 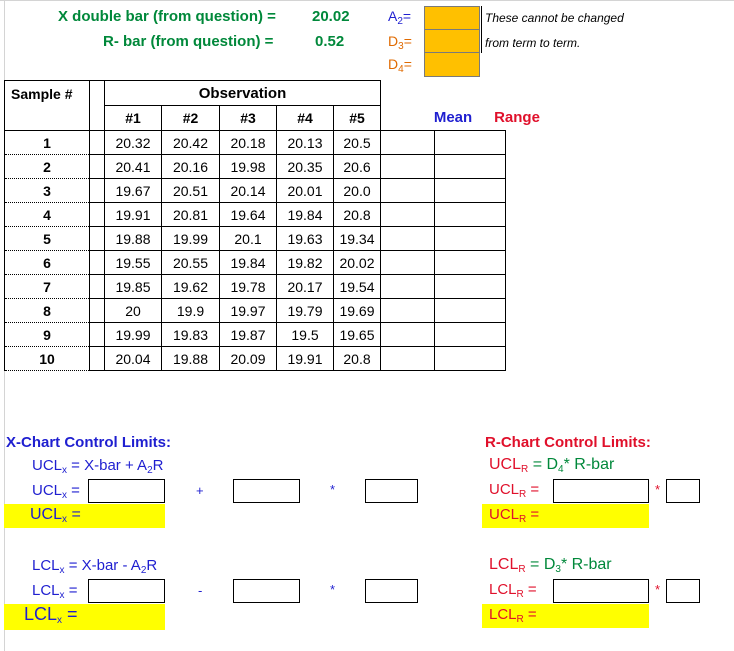 I want to click on observation-cell: 19.99, so click(x=190, y=238).